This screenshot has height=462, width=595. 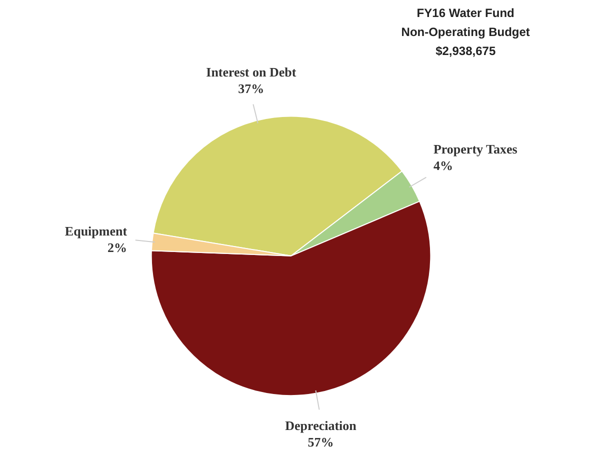 What do you see at coordinates (443, 166) in the screenshot?
I see `data-label: 4%` at bounding box center [443, 166].